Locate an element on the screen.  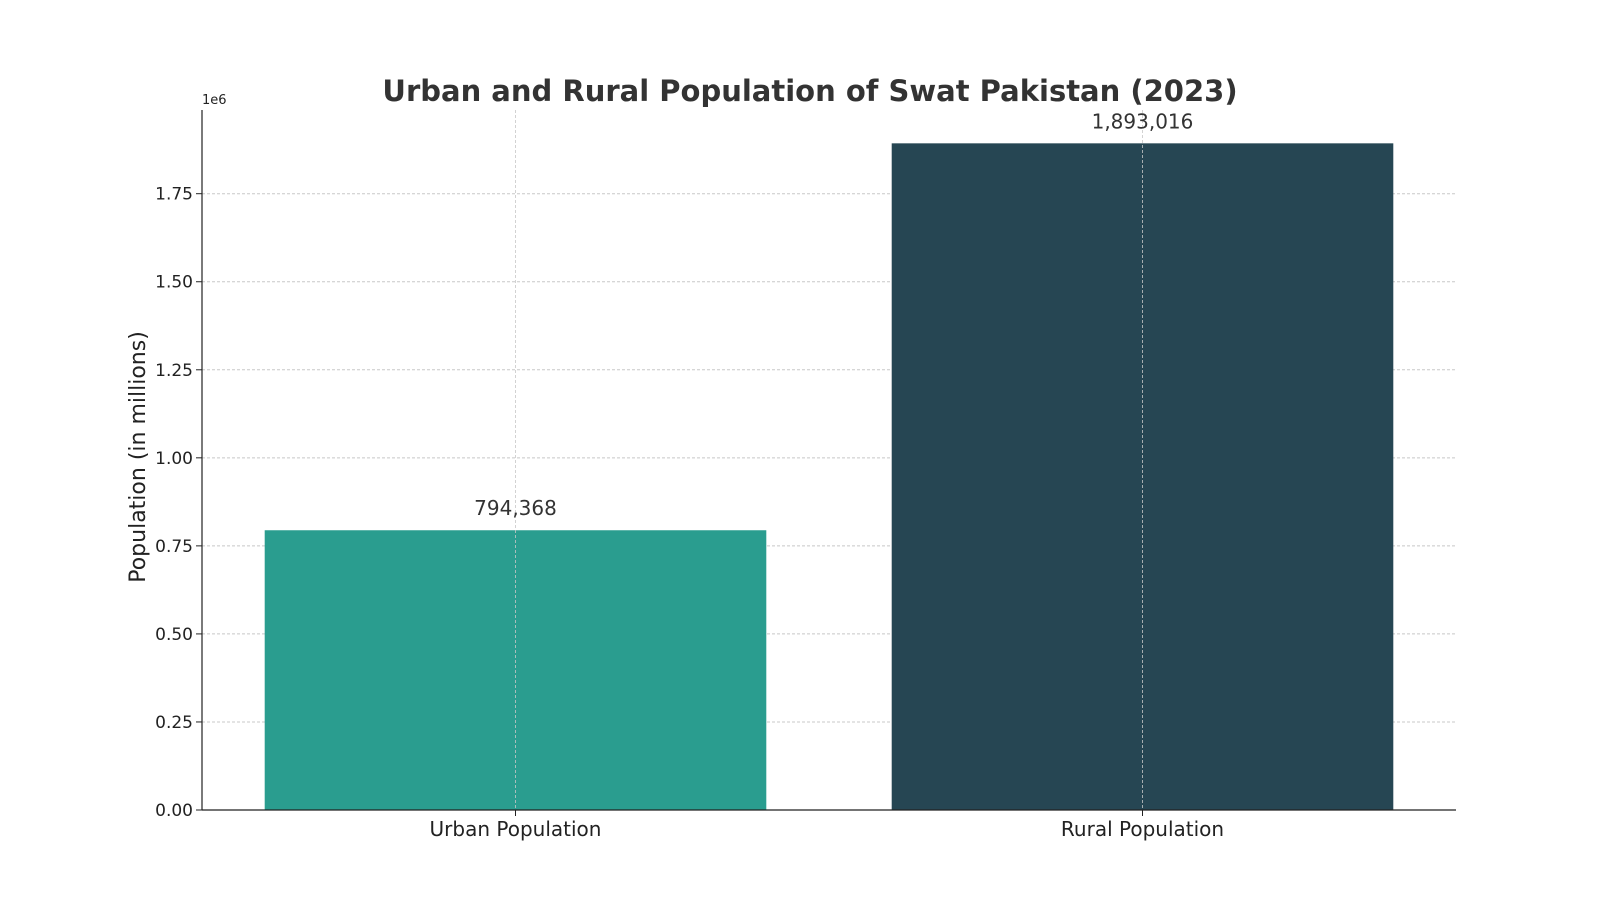
y-tick-label: 1.00 is located at coordinates (174, 459).